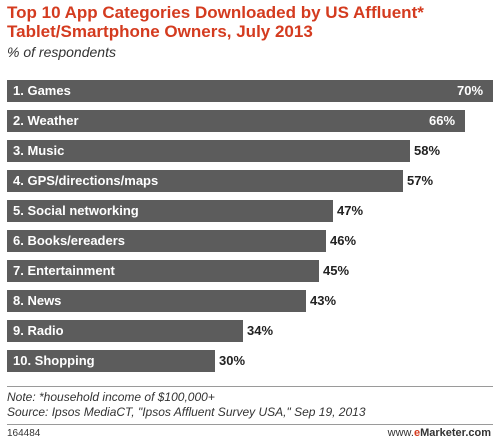 Image resolution: width=500 pixels, height=447 pixels. What do you see at coordinates (125, 331) in the screenshot?
I see `bar: 9. Radio` at bounding box center [125, 331].